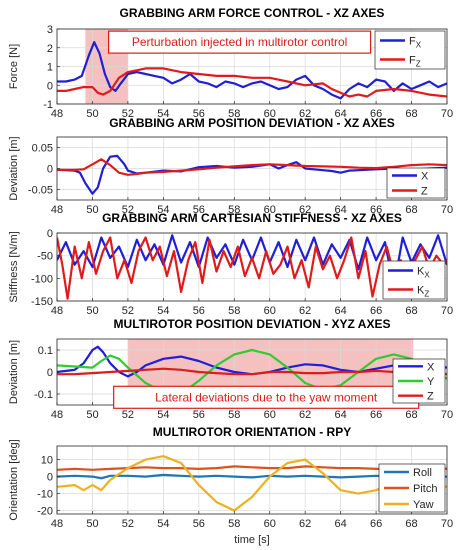 The image size is (463, 550). I want to click on chart-title: MULTIROTOR POSITION DEVIATION - XYZ AXES, so click(252, 324).